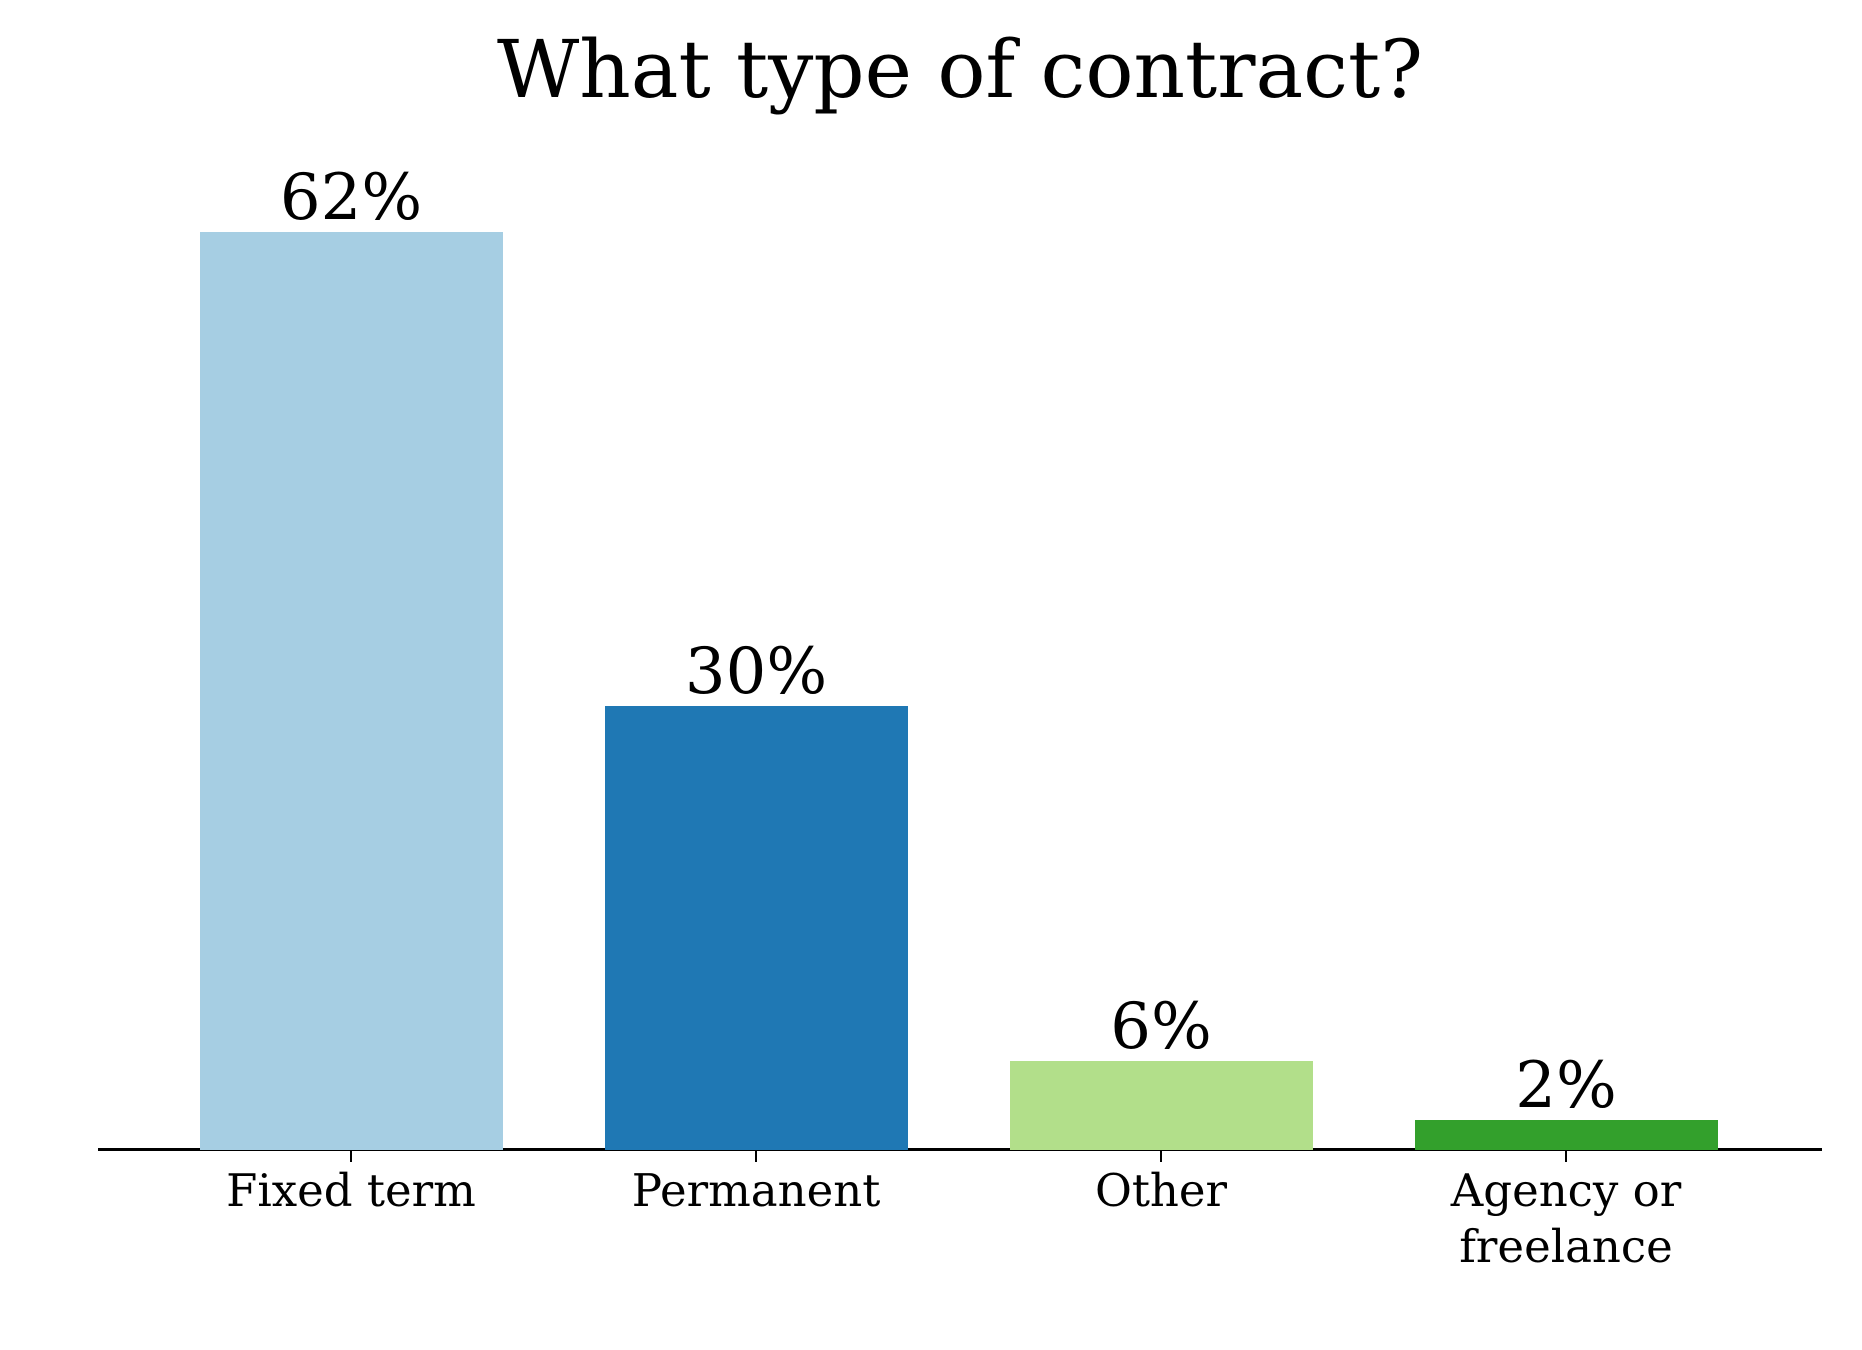 The width and height of the screenshot is (1862, 1350). I want to click on x-axis-label-agency-or-freelance: Agency or freelance, so click(1566, 1219).